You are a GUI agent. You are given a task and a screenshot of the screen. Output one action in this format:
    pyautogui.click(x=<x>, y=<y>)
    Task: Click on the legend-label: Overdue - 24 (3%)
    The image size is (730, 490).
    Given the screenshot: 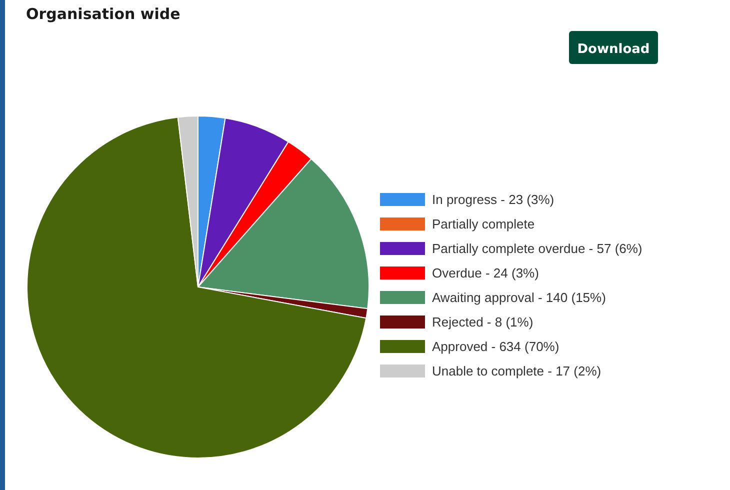 What is the action you would take?
    pyautogui.click(x=485, y=273)
    